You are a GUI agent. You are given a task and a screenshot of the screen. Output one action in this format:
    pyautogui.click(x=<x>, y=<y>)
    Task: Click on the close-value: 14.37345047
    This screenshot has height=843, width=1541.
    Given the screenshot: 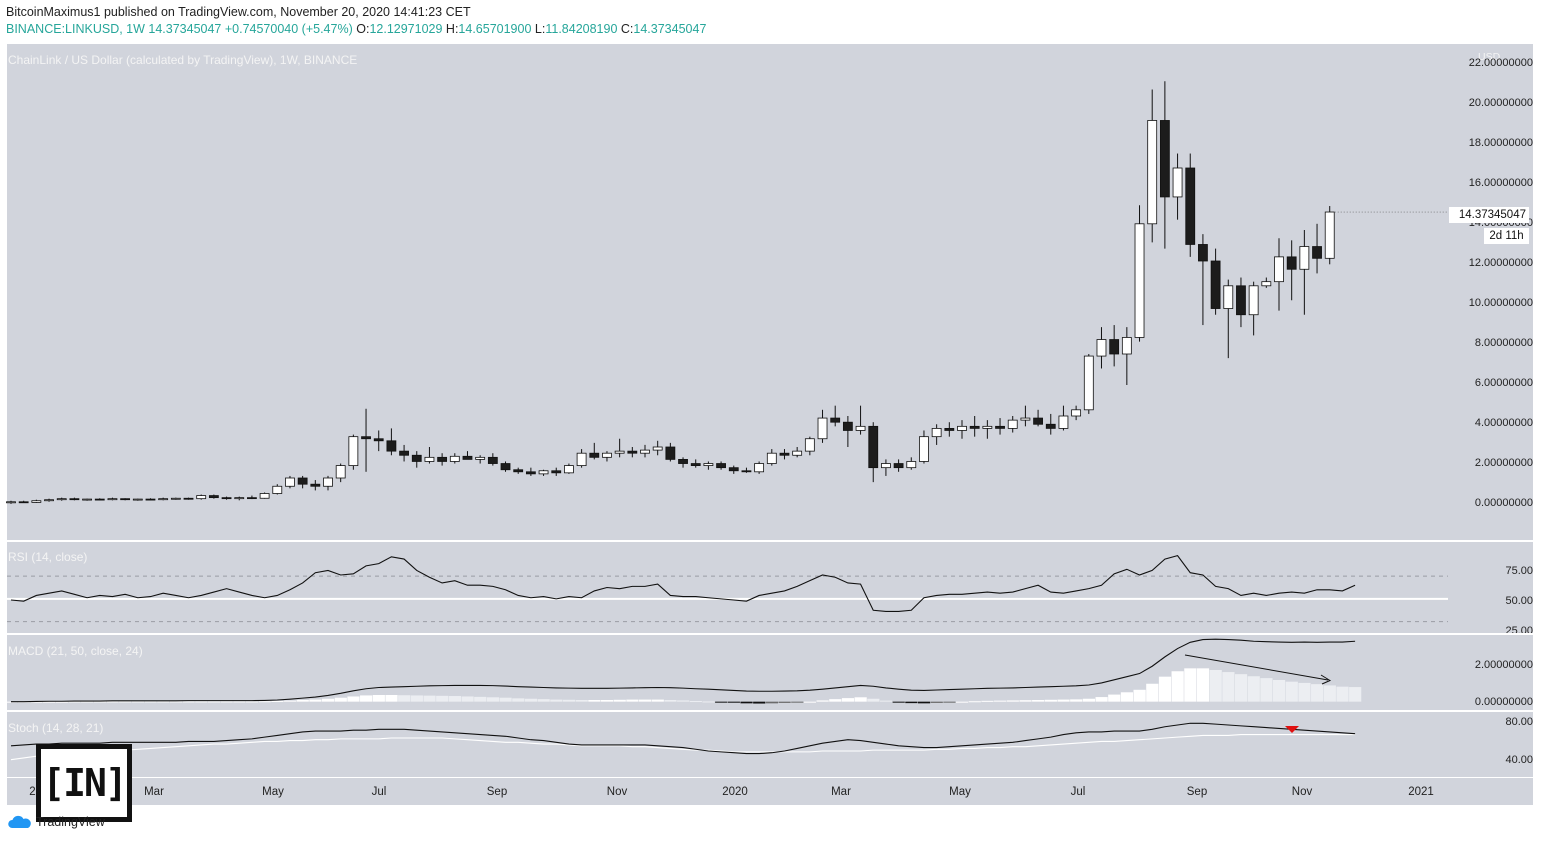 What is the action you would take?
    pyautogui.click(x=670, y=29)
    